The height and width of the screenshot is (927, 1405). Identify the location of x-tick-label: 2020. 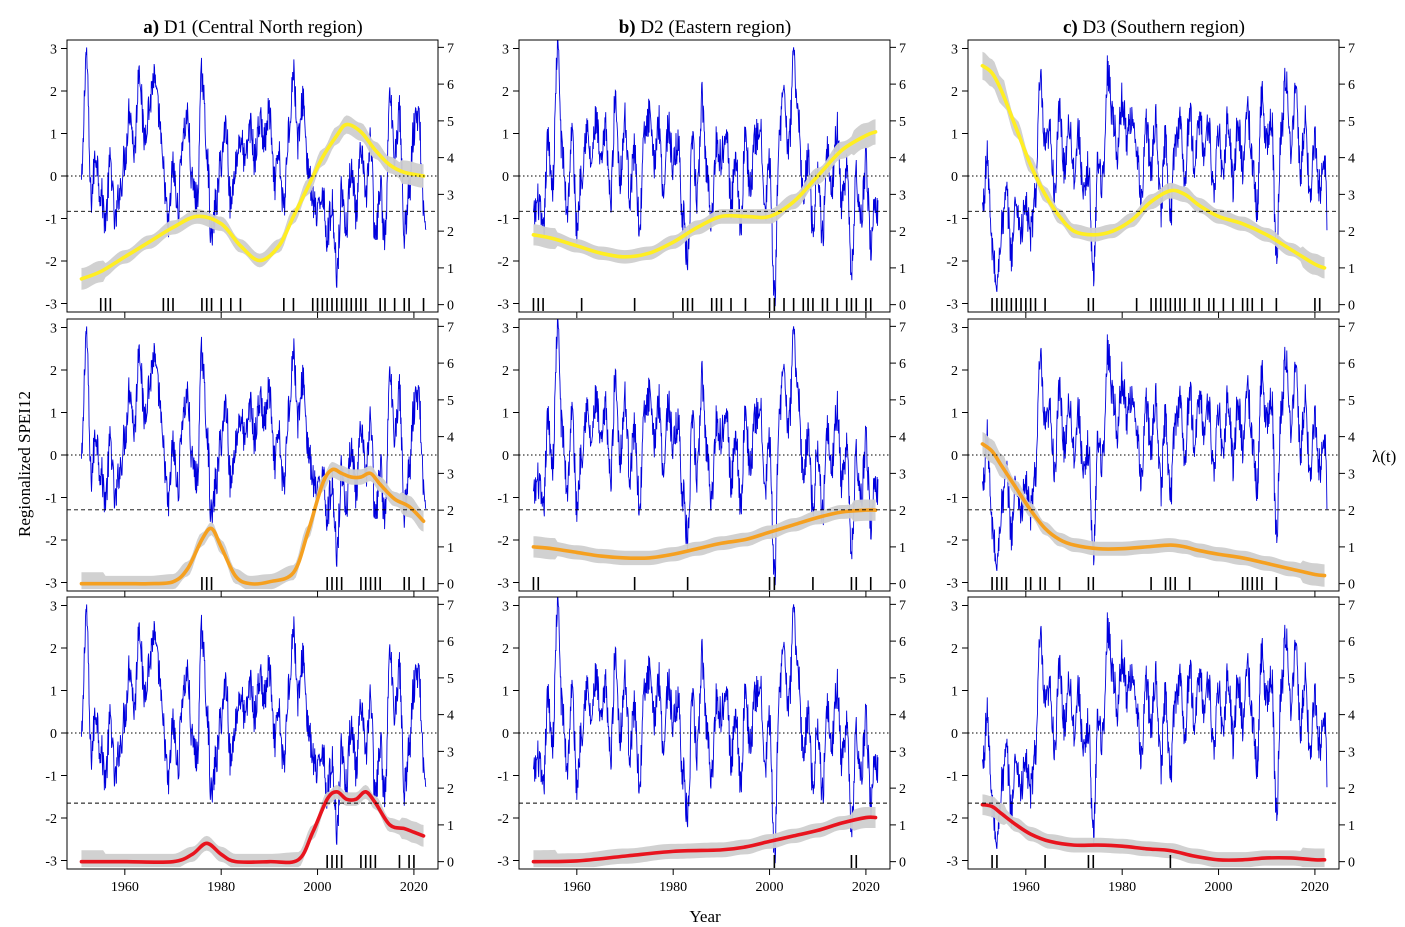
(866, 887).